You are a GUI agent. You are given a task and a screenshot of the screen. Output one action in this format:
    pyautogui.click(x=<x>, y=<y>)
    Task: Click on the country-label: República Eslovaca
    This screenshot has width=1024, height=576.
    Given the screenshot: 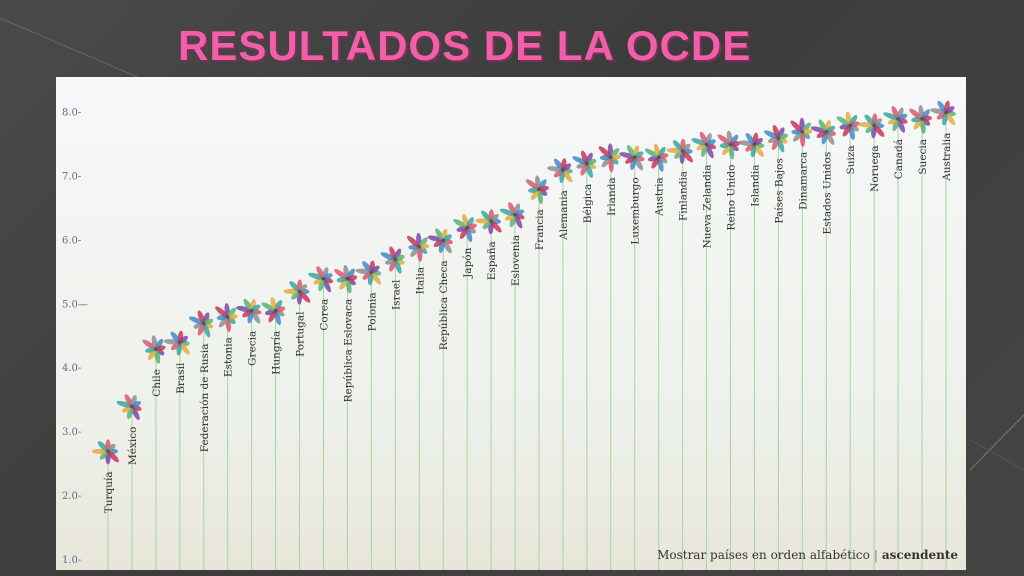 What is the action you would take?
    pyautogui.click(x=348, y=351)
    